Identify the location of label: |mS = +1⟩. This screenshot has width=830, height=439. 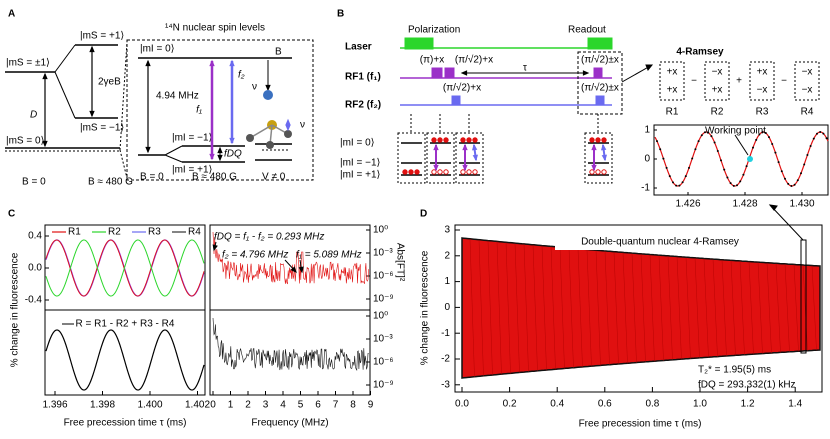
(102, 36).